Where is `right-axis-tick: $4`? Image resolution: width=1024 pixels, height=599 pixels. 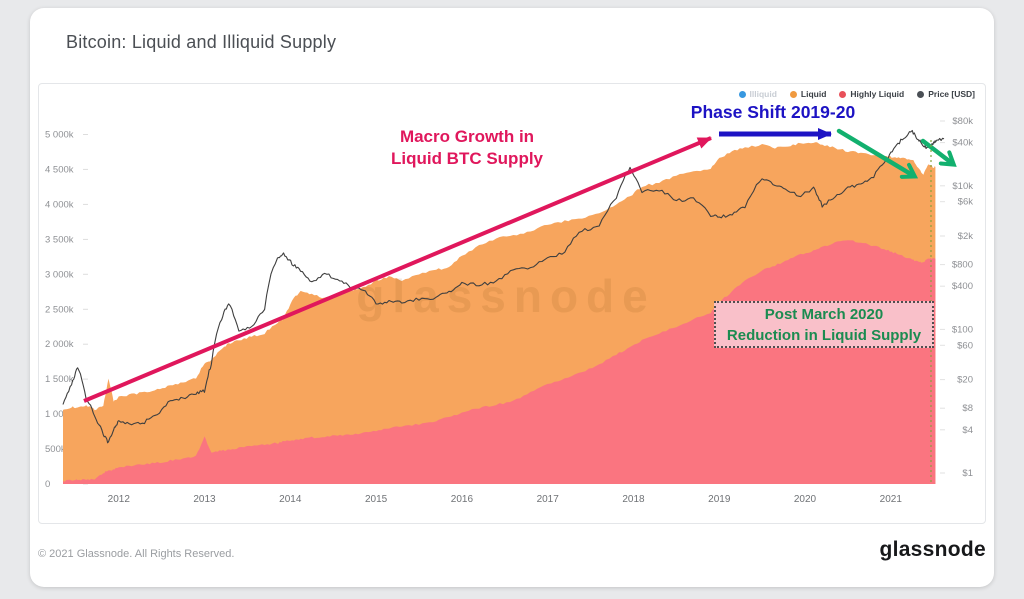 right-axis-tick: $4 is located at coordinates (967, 430).